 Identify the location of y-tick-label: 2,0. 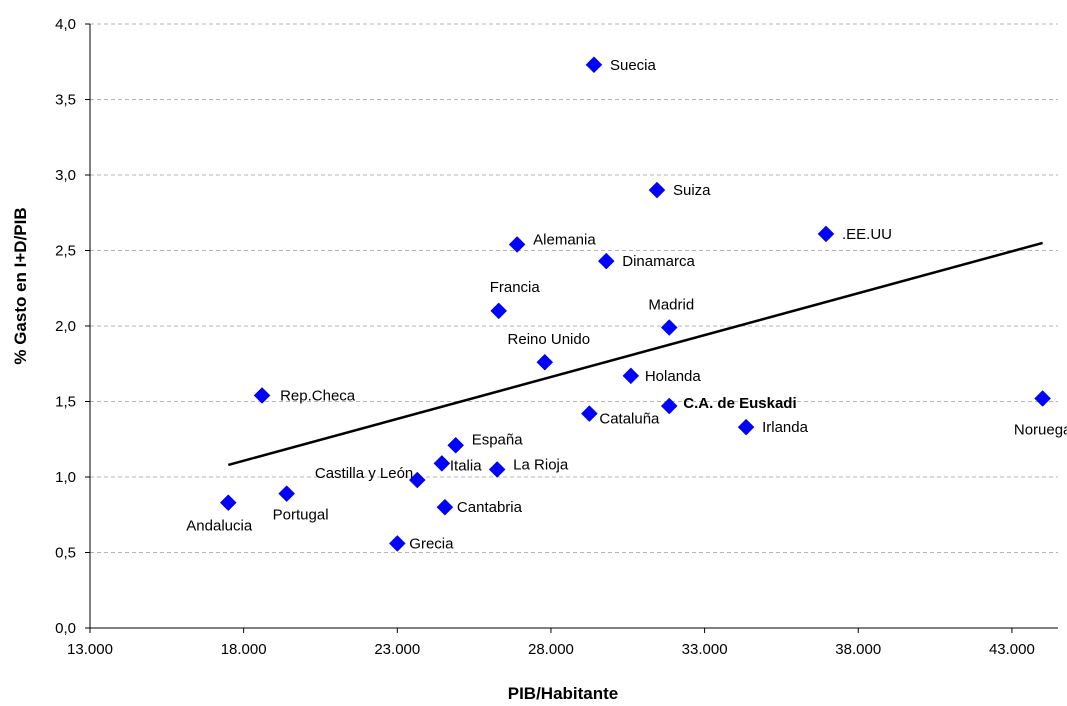
(65, 326).